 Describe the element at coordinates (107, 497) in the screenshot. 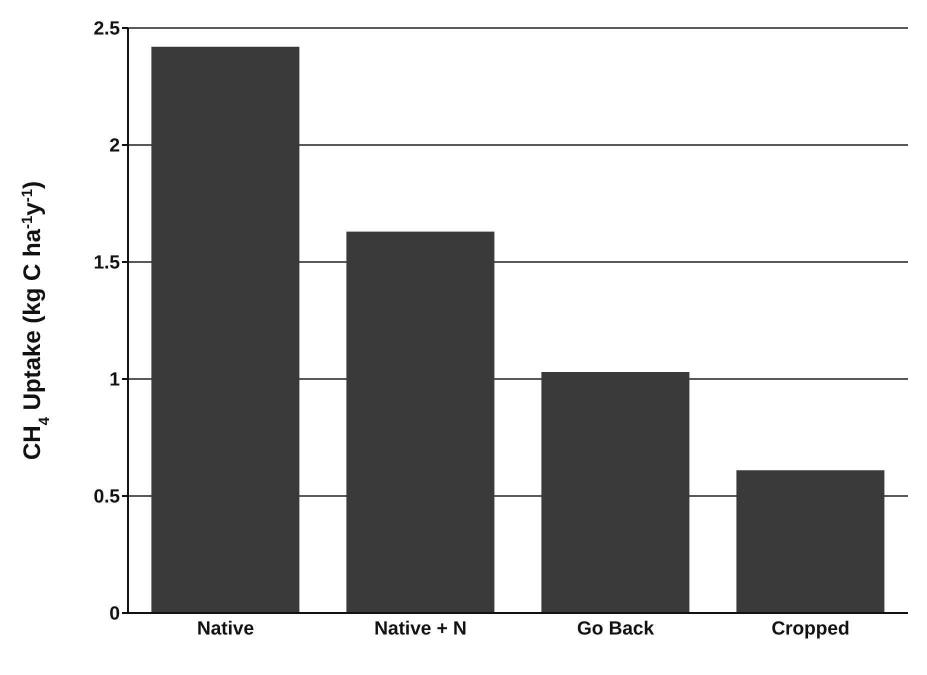

I see `y-tick-label: 0.5` at that location.